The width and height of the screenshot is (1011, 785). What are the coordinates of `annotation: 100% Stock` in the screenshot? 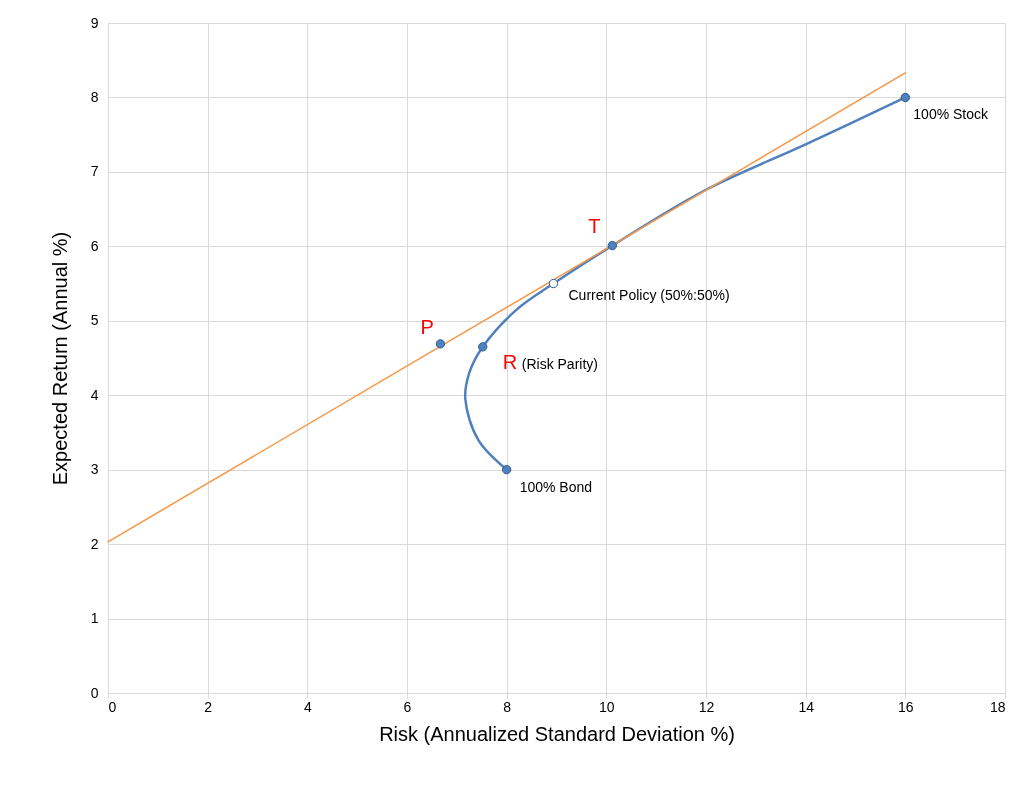 It's located at (951, 114).